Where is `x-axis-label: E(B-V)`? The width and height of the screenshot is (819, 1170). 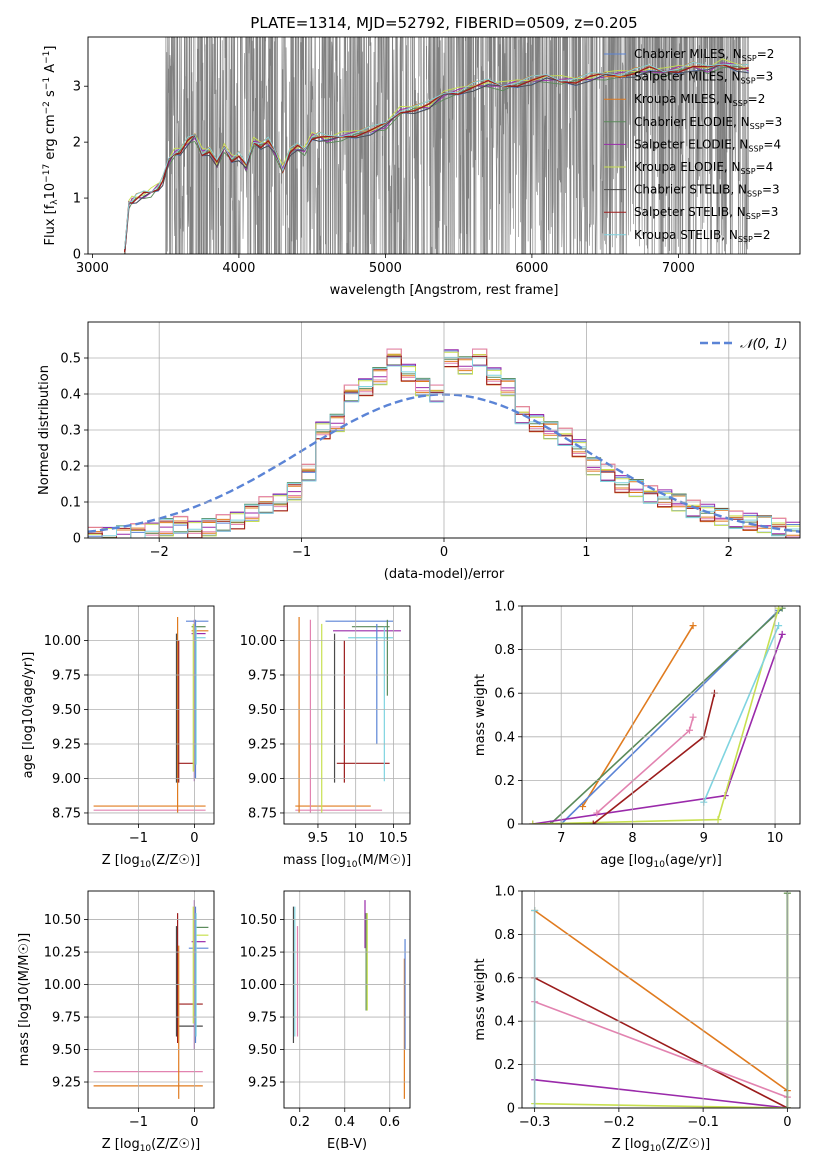
x-axis-label: E(B-V) is located at coordinates (347, 1144).